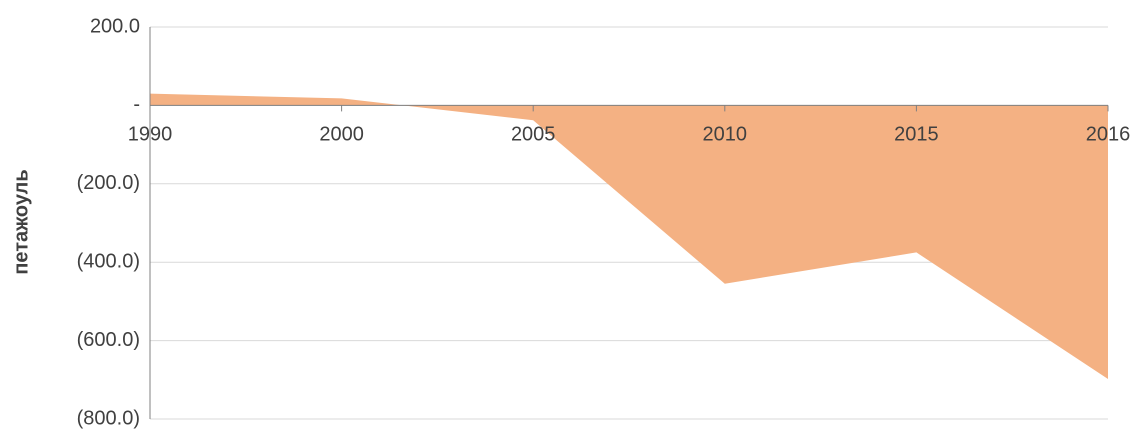 The width and height of the screenshot is (1139, 433). Describe the element at coordinates (21, 221) in the screenshot. I see `y-axis-title: петажоуль` at that location.